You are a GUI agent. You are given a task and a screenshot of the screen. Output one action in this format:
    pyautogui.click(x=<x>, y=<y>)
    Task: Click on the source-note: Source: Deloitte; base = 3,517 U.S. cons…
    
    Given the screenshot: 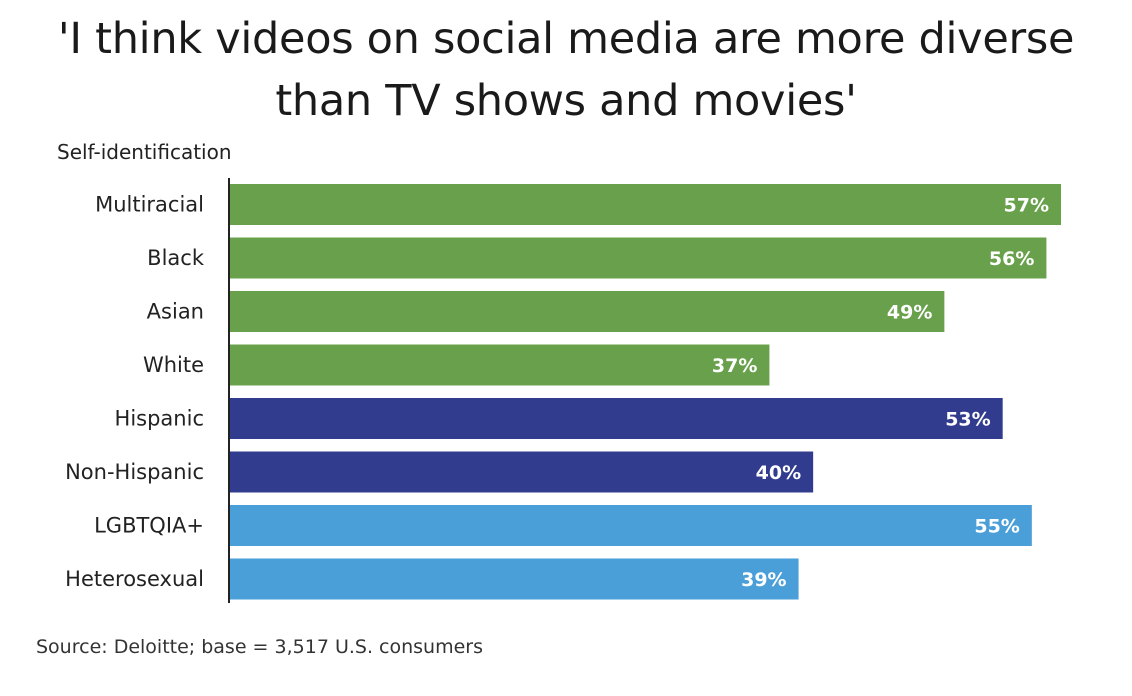 What is the action you would take?
    pyautogui.click(x=260, y=647)
    